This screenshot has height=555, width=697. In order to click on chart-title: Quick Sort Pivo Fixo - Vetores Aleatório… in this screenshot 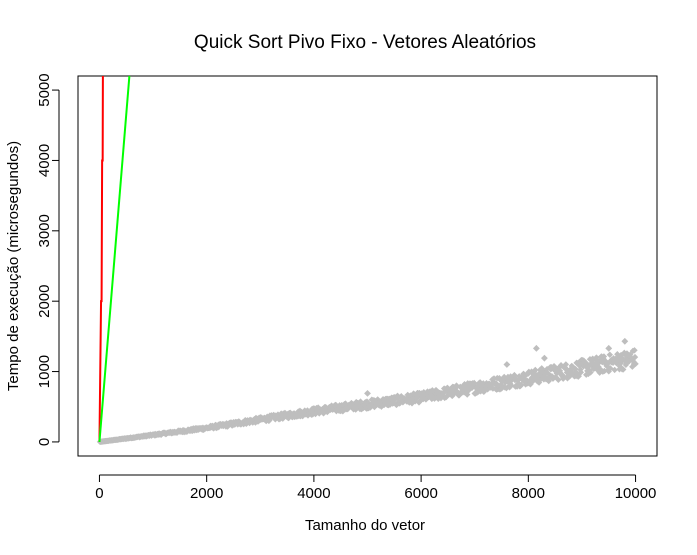, I will do `click(365, 42)`.